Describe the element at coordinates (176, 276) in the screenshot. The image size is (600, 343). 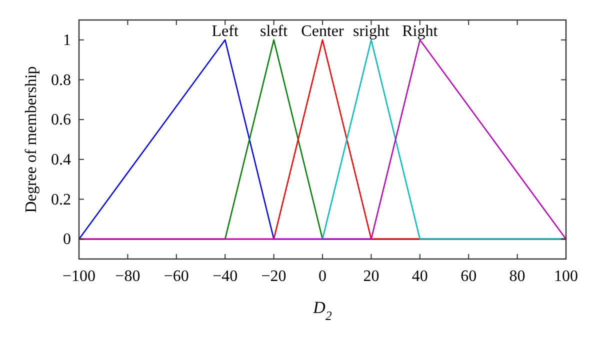
I see `x-tick-label: −60` at that location.